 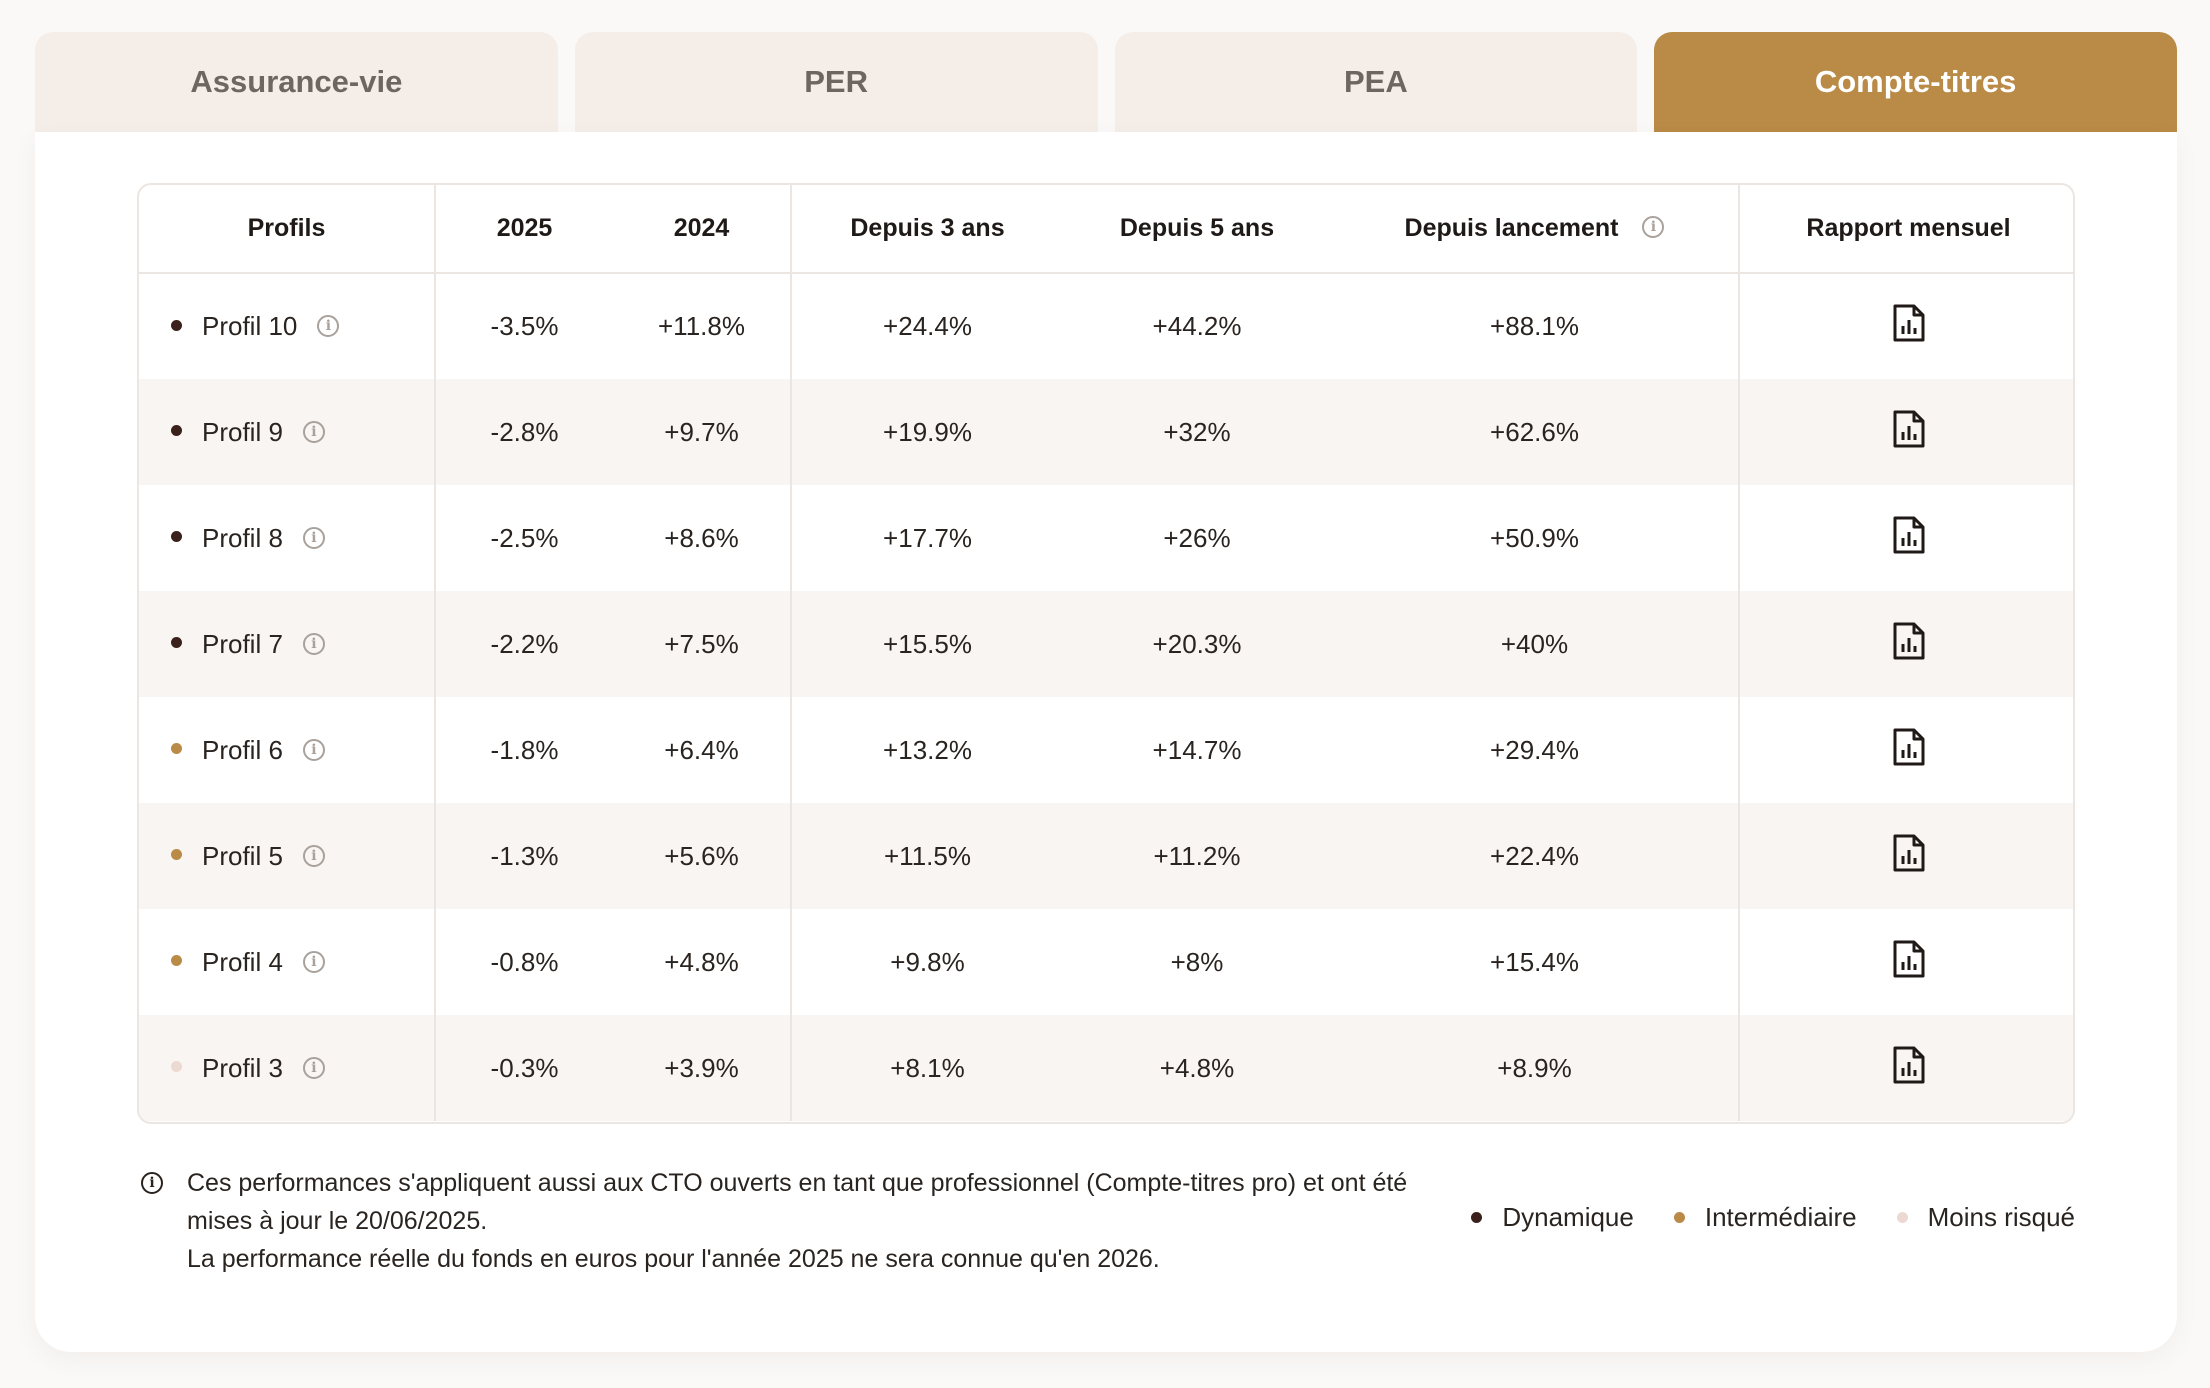 I want to click on header-2024: 2024, so click(x=702, y=229).